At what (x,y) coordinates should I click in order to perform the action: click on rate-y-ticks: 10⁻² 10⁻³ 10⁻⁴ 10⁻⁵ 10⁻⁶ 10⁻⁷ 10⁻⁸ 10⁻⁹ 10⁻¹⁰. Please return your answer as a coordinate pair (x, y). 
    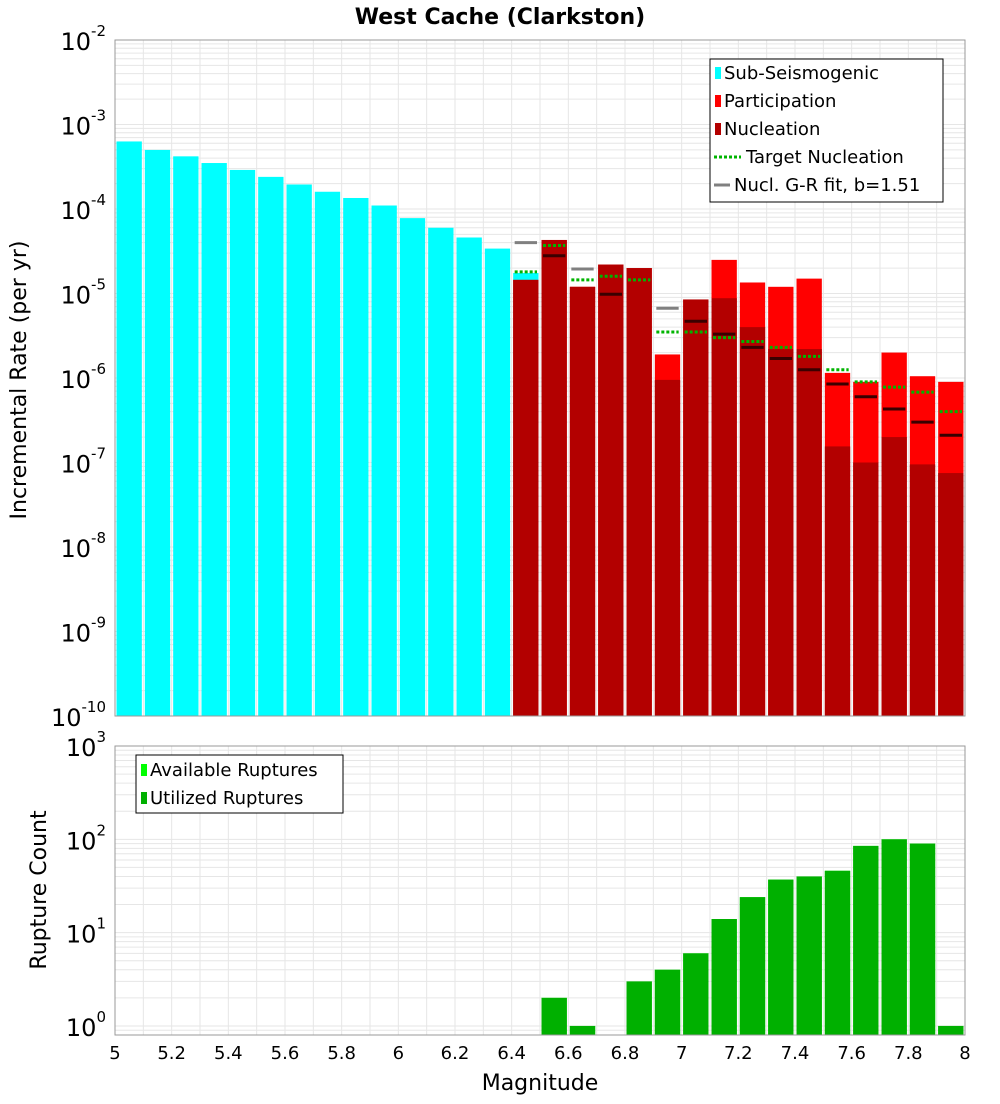
    Looking at the image, I should click on (78, 377).